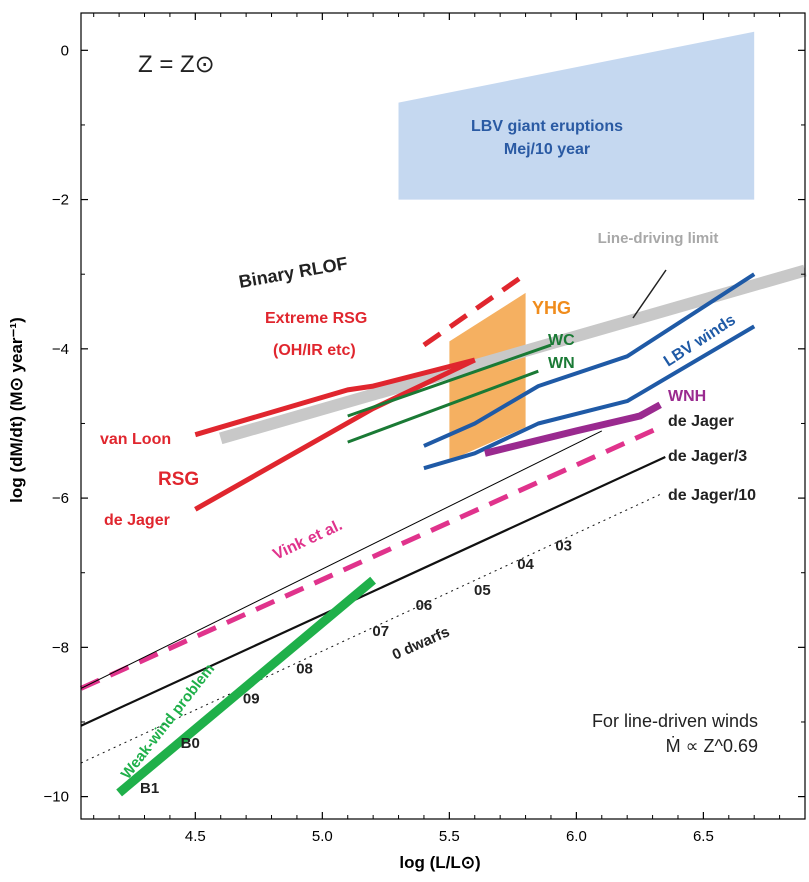 The width and height of the screenshot is (809, 882). I want to click on spectral-type-b1: B1, so click(149, 788).